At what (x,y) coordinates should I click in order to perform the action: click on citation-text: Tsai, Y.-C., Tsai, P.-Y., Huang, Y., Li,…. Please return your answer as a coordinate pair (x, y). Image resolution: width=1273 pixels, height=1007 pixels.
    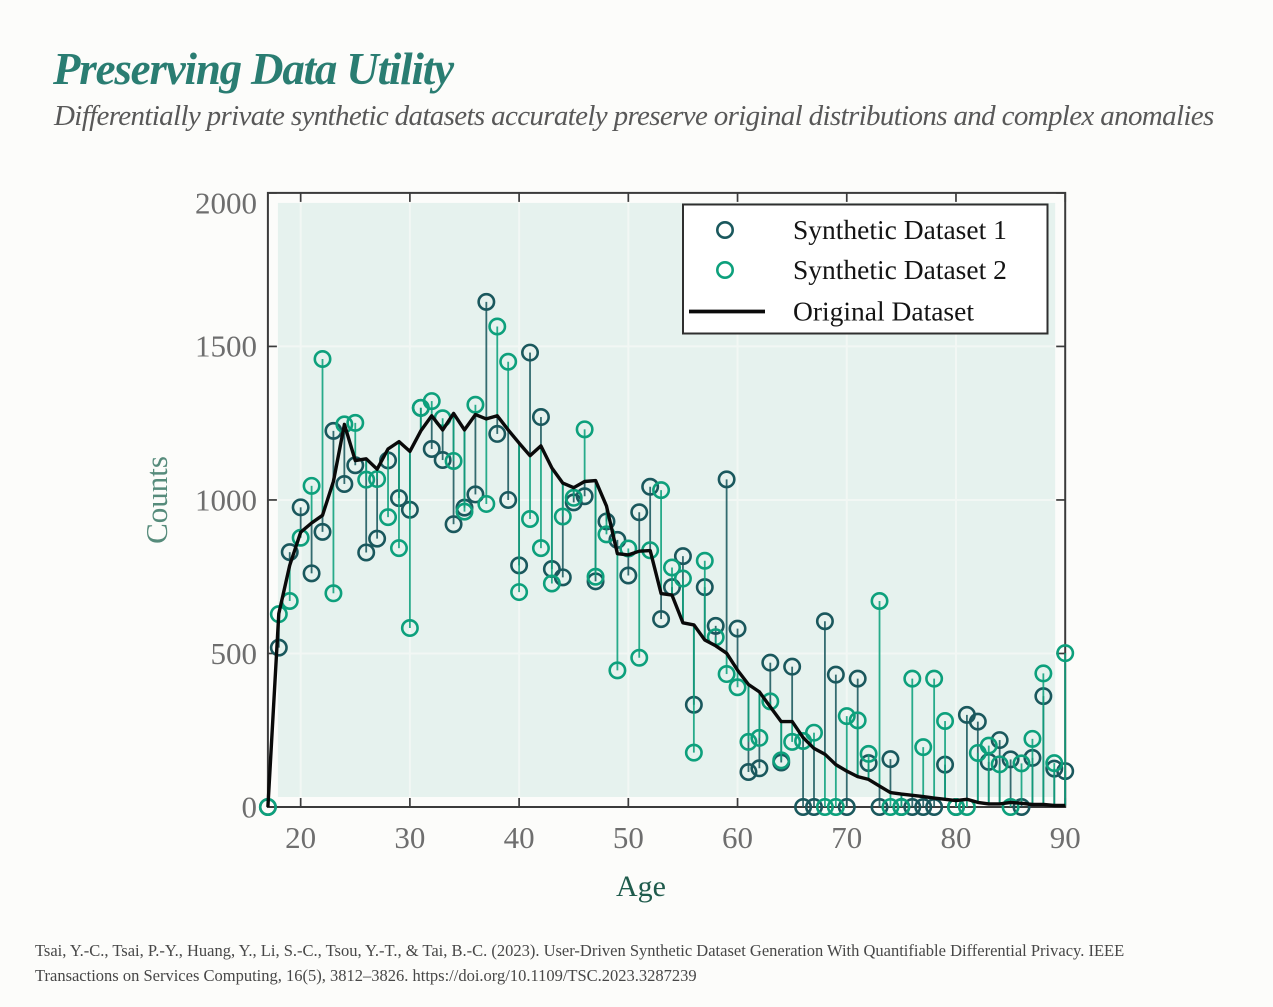
    Looking at the image, I should click on (580, 963).